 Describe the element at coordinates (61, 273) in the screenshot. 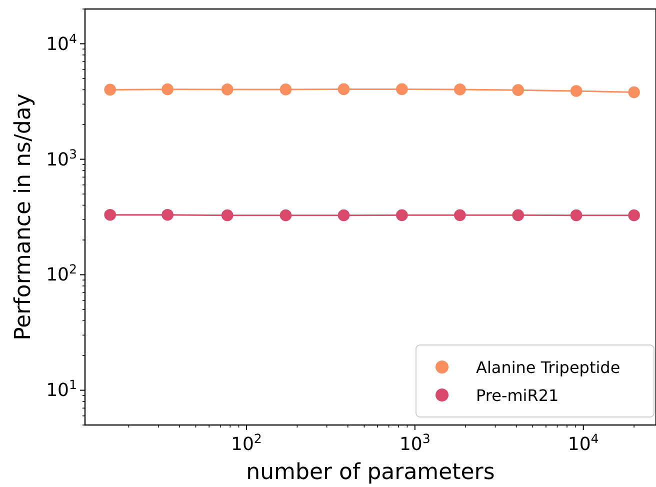

I see `y-tick-label: 10$^{2}$` at that location.